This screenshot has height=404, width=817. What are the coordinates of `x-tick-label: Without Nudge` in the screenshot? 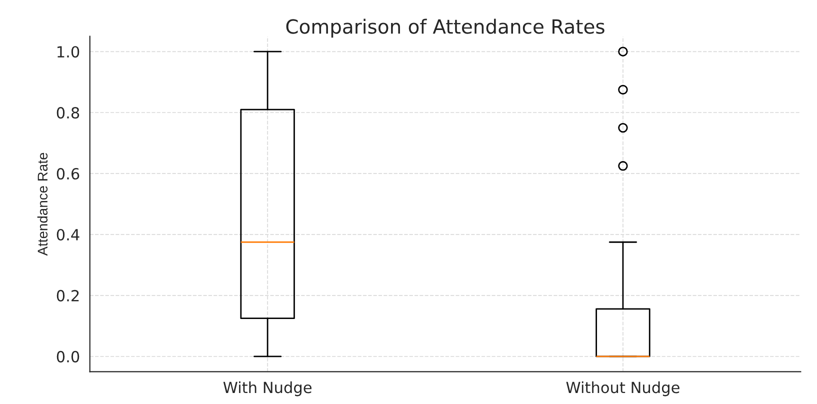 It's located at (623, 388).